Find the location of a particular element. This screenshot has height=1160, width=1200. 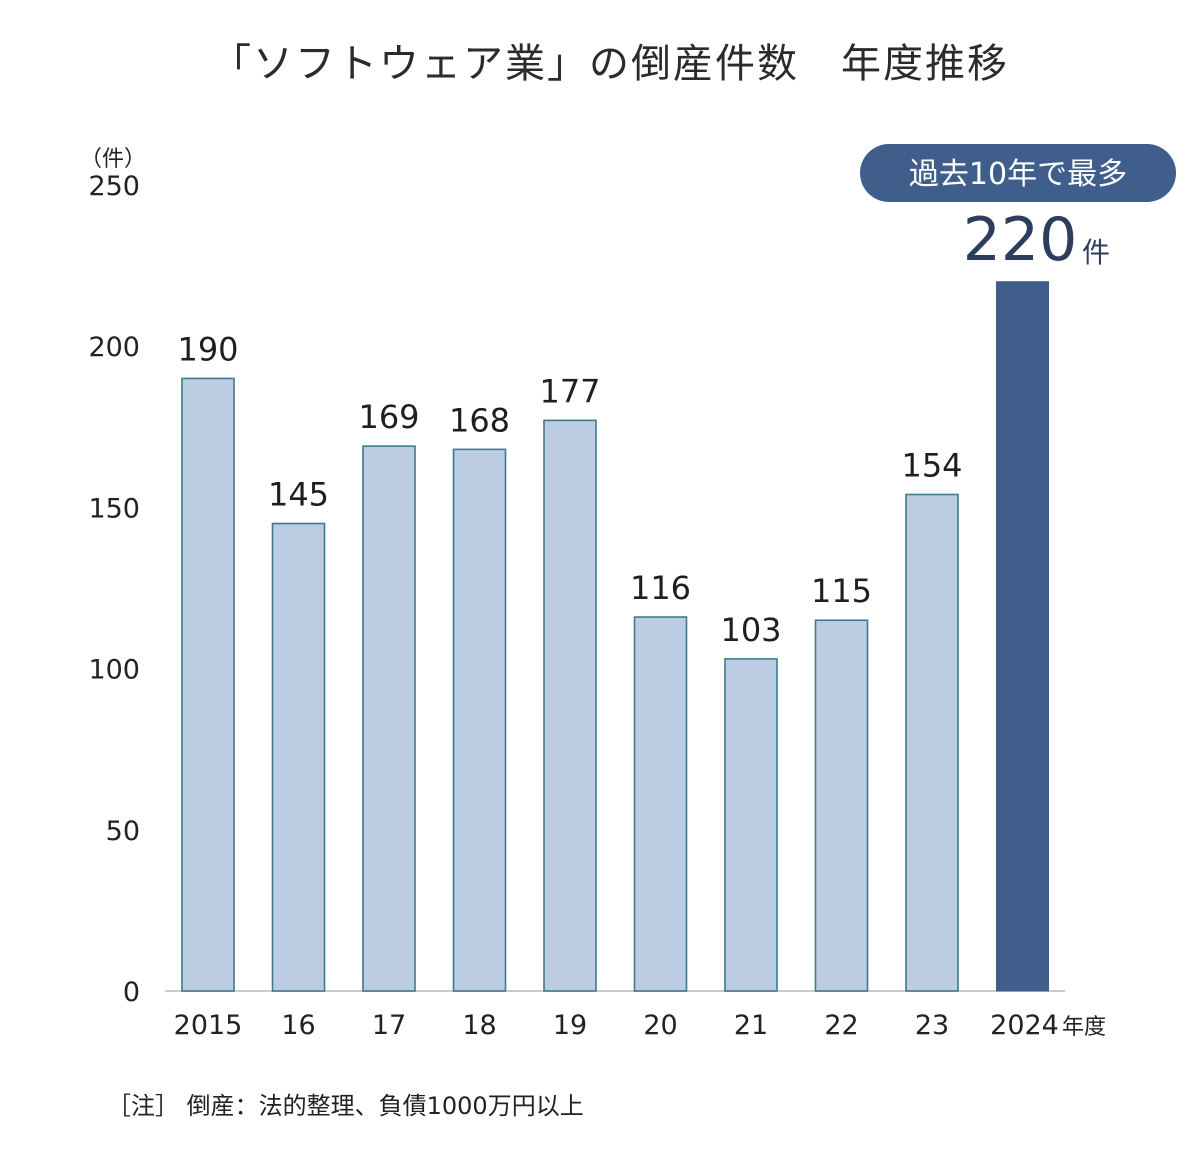

x-tick-label: 16 is located at coordinates (298, 1025).